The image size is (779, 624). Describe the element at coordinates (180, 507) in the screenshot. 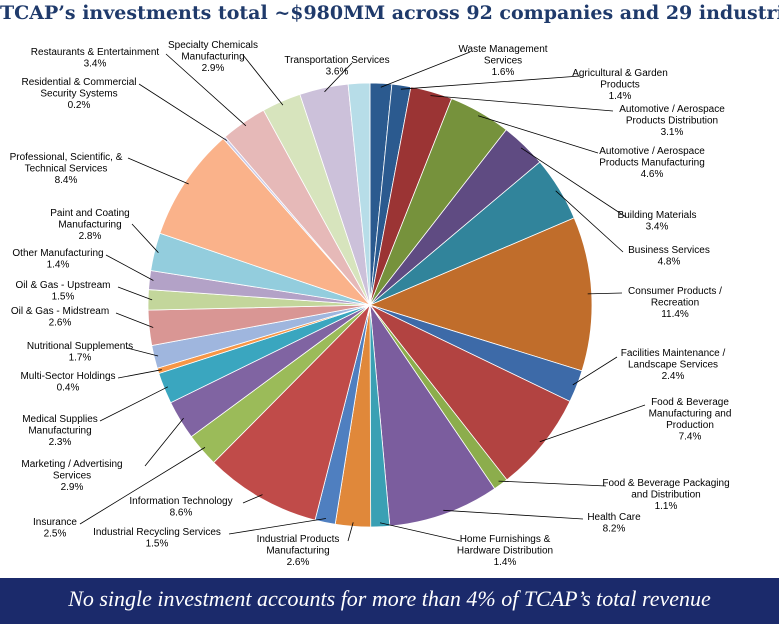

I see `slice-label: Information Technology 8.6%` at that location.